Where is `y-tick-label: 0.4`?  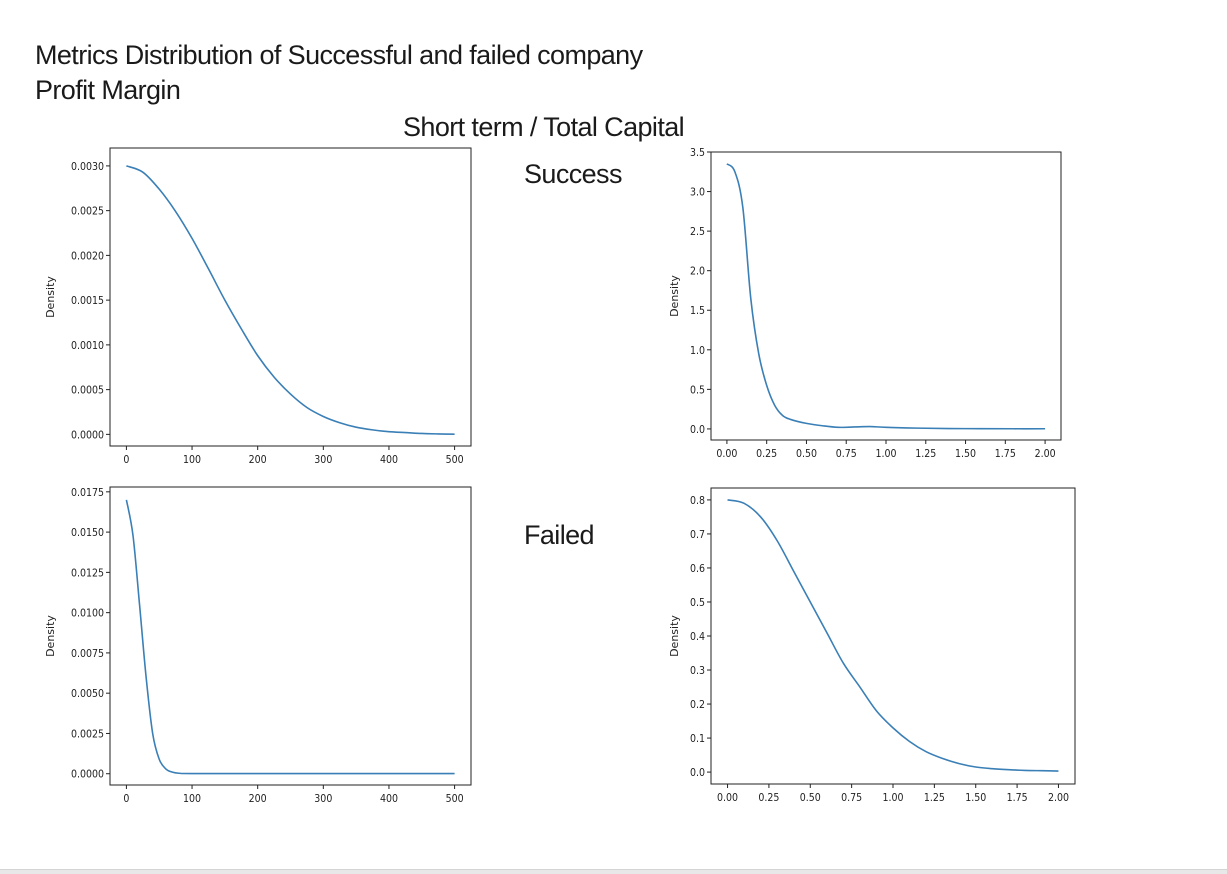 y-tick-label: 0.4 is located at coordinates (697, 637).